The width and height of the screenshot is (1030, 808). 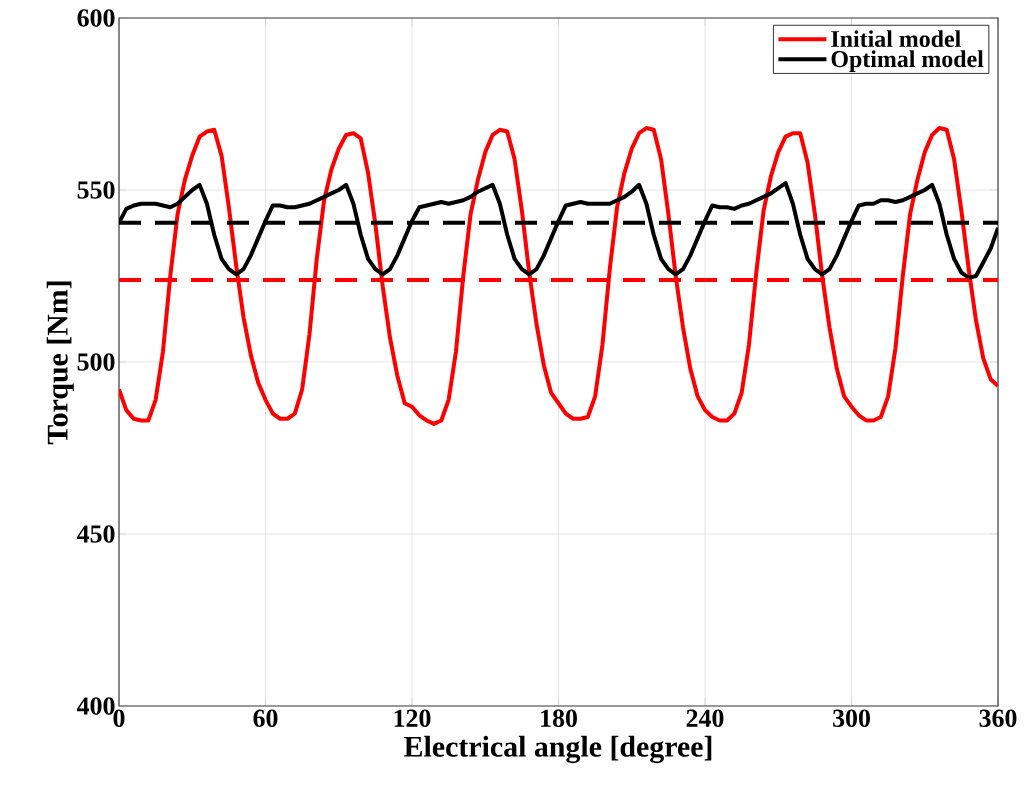 What do you see at coordinates (896, 39) in the screenshot?
I see `legend-label: Initial model` at bounding box center [896, 39].